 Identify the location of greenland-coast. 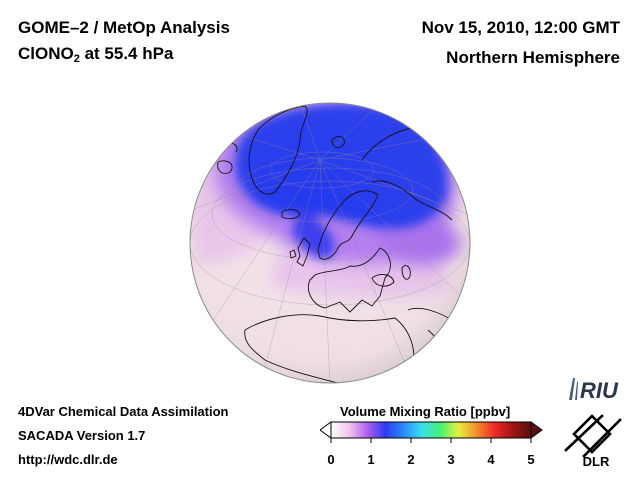
(278, 150).